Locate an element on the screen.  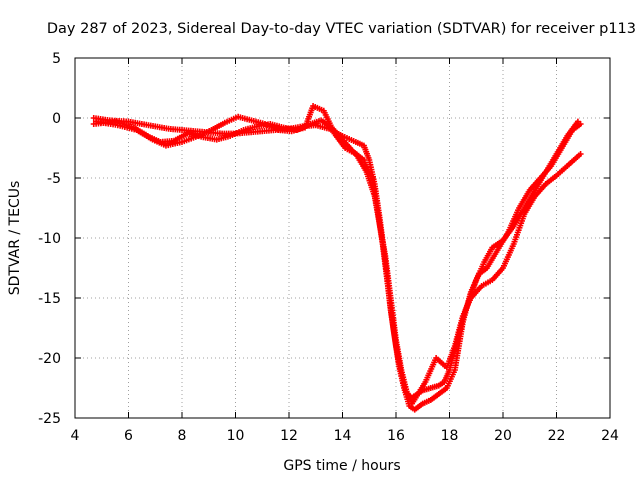
y-tick-label: -15 is located at coordinates (49, 299).